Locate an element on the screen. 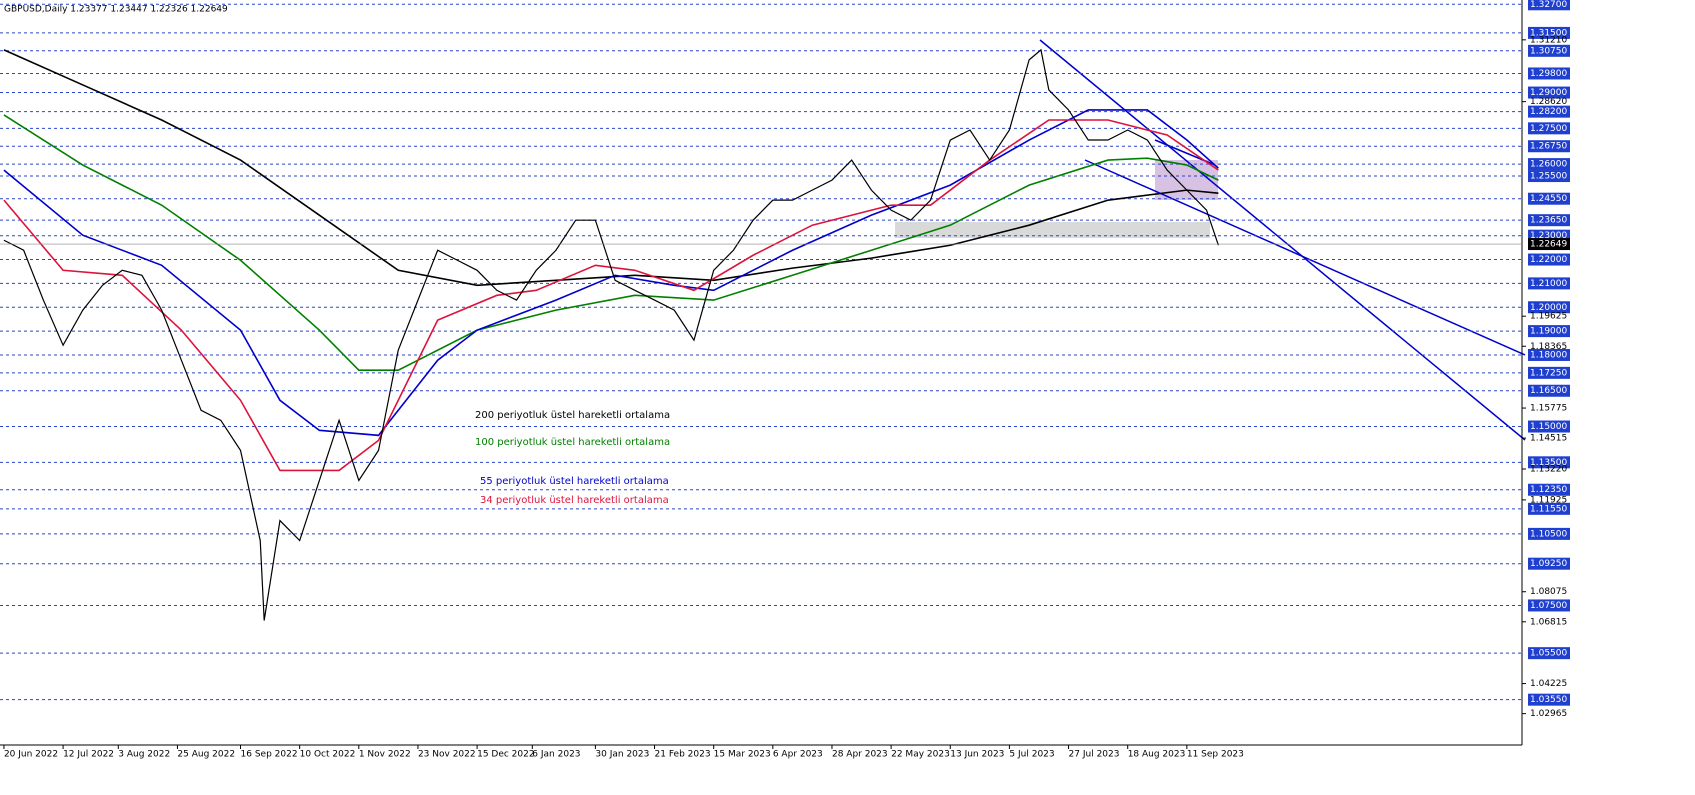 The width and height of the screenshot is (1695, 795). level-label: 1.26000 is located at coordinates (1548, 165).